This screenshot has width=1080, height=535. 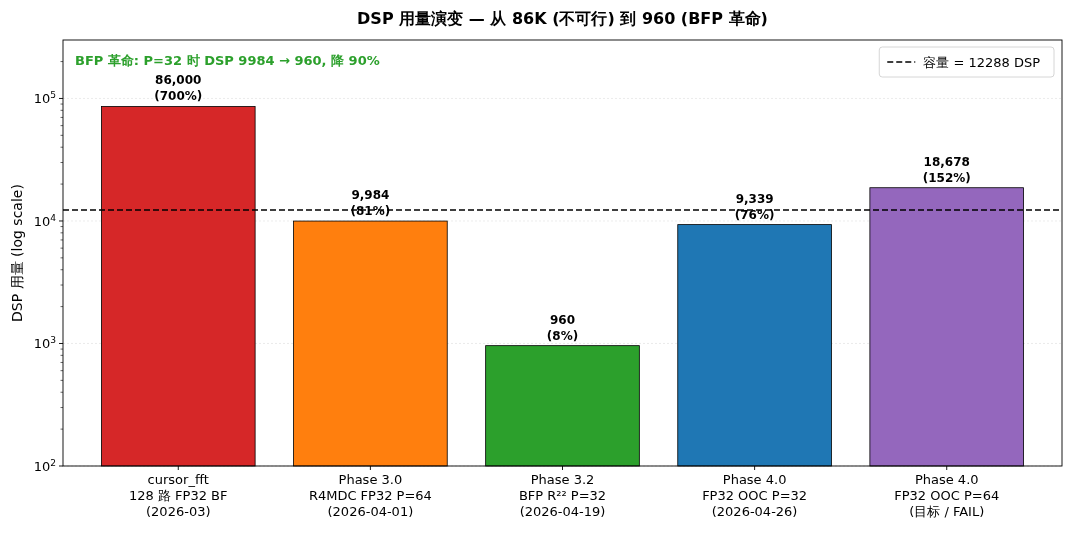 What do you see at coordinates (178, 88) in the screenshot?
I see `data-label: 86,000 (700%)` at bounding box center [178, 88].